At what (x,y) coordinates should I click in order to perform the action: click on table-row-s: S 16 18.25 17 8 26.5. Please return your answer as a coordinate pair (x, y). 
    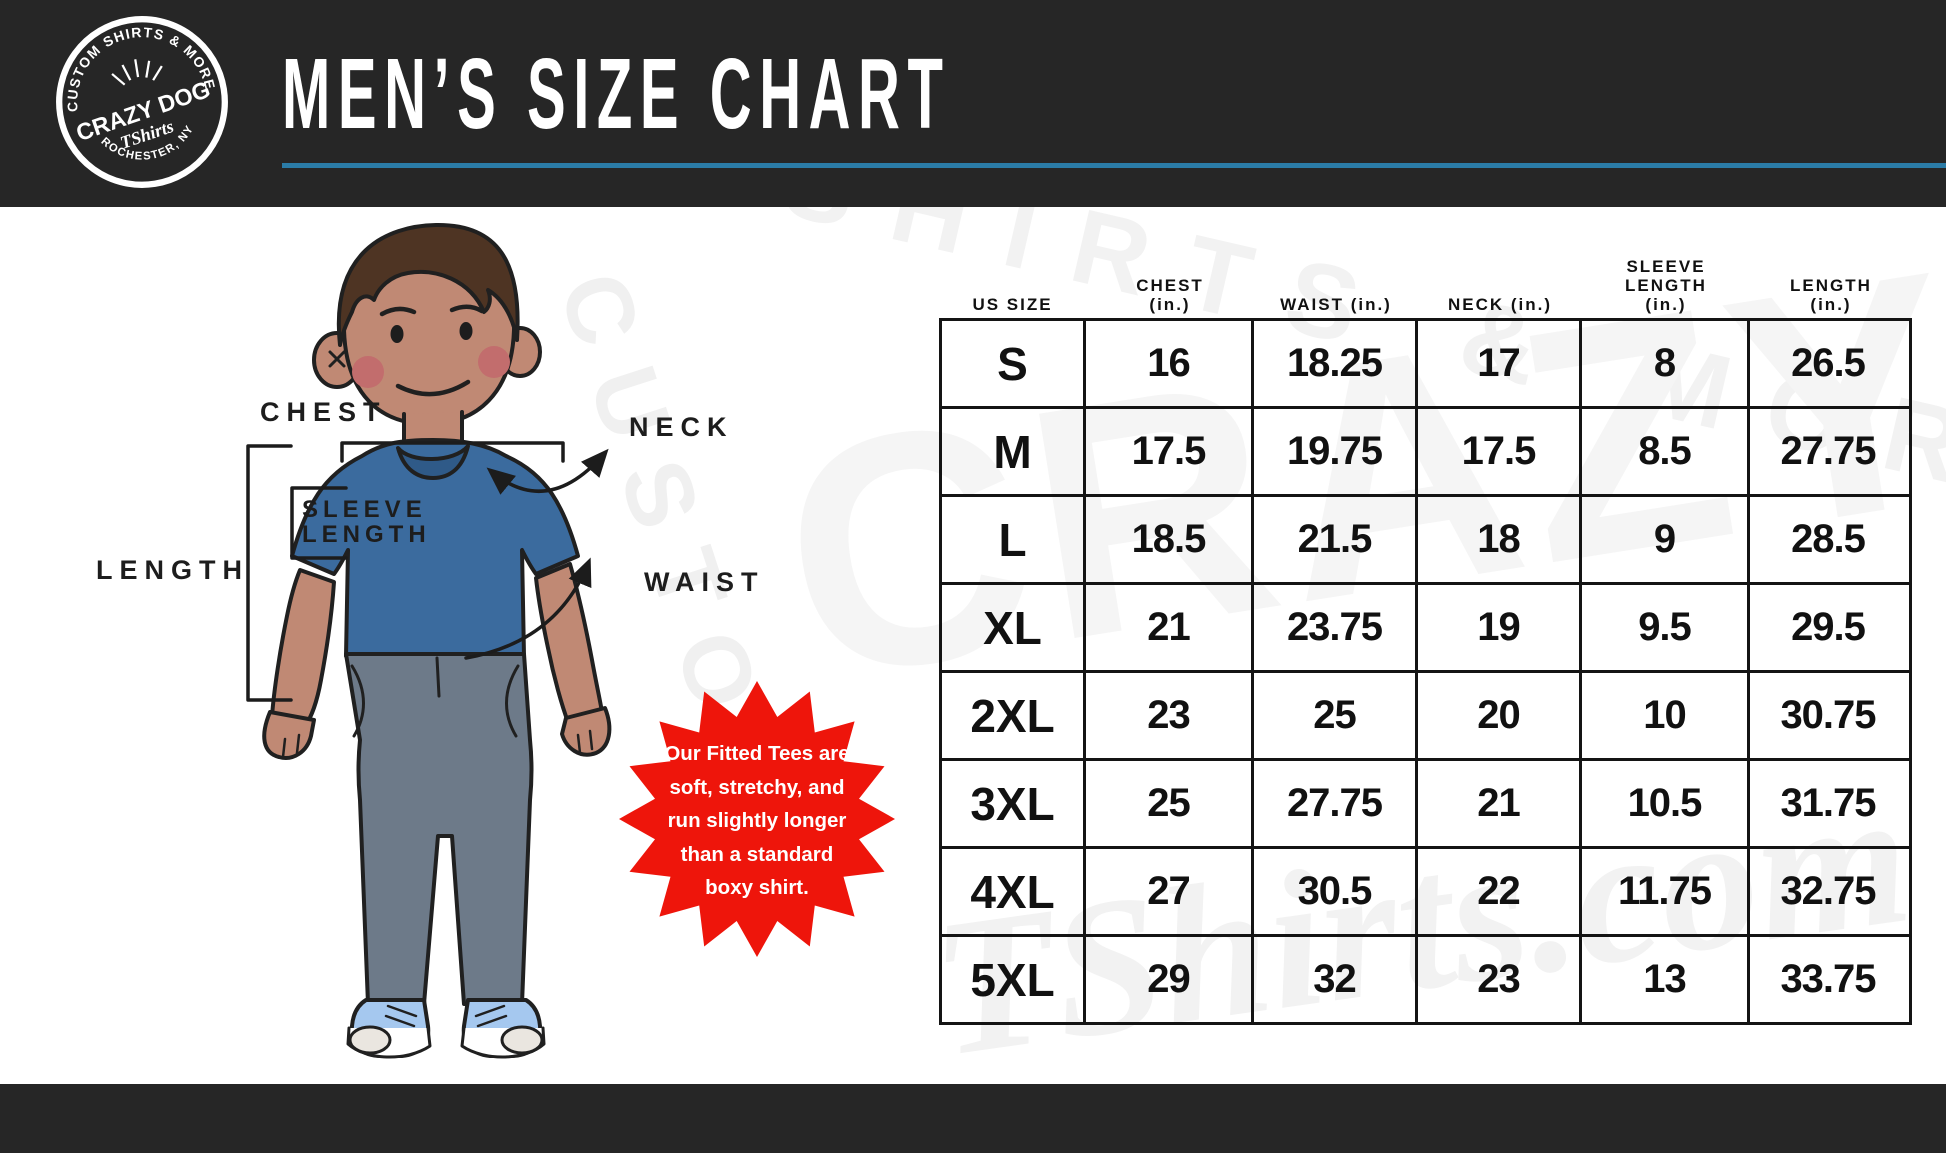
    Looking at the image, I should click on (1425, 365).